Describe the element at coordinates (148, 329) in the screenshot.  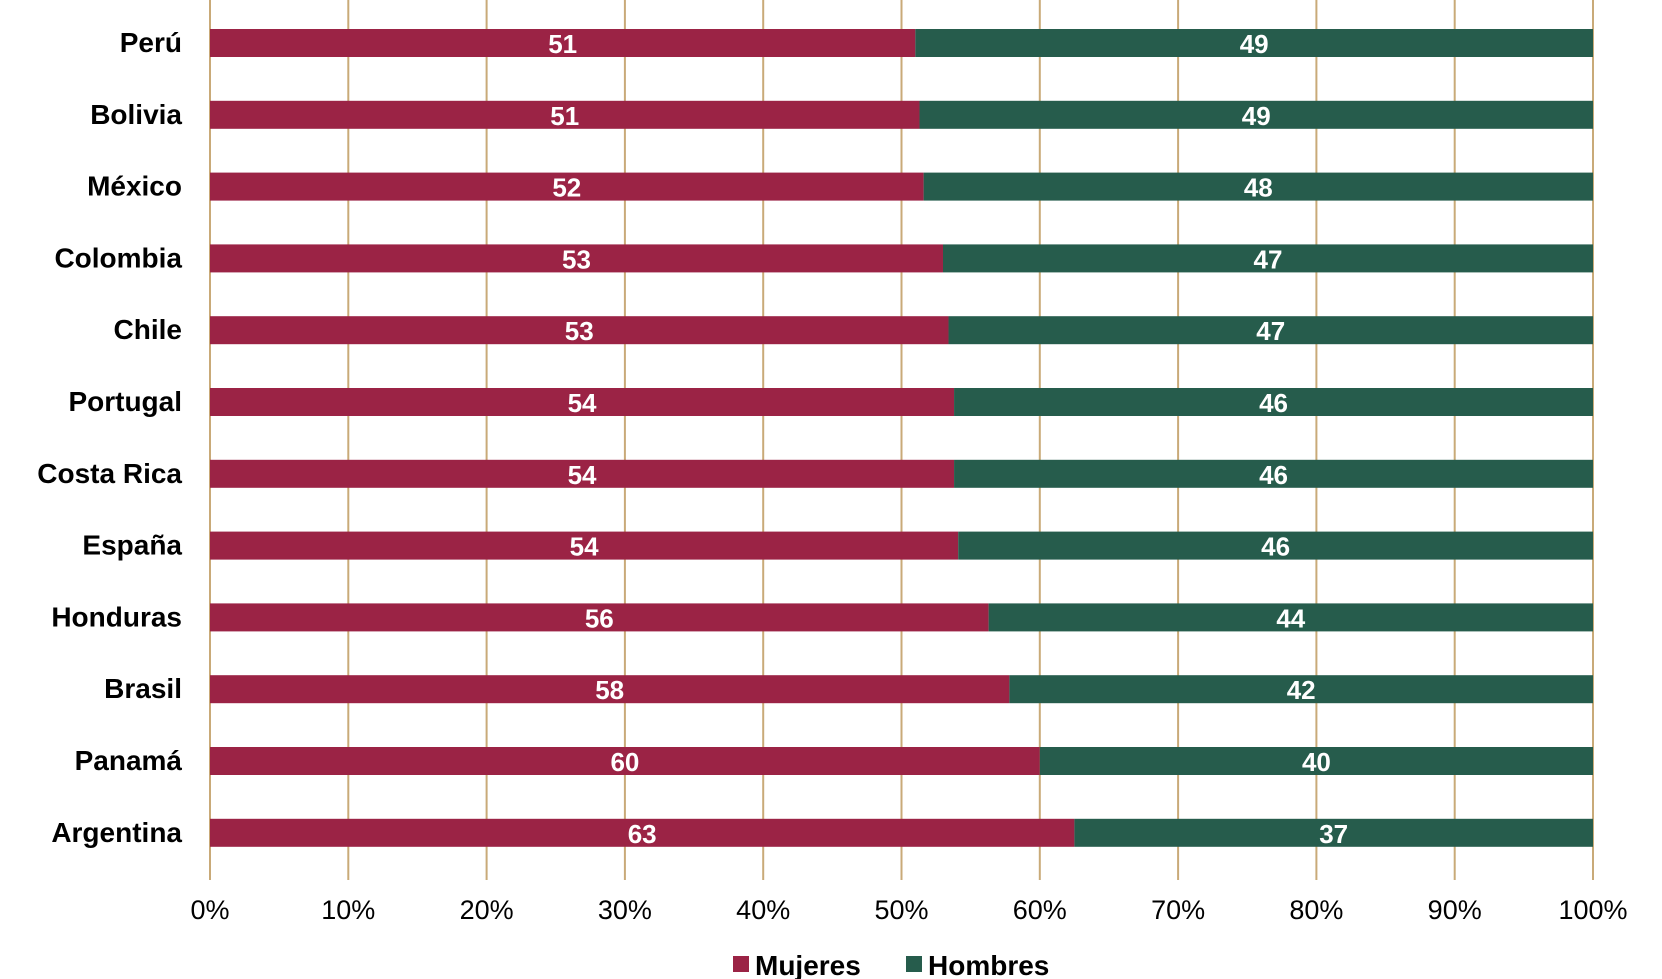
I see `category-label-chile: Chile` at that location.